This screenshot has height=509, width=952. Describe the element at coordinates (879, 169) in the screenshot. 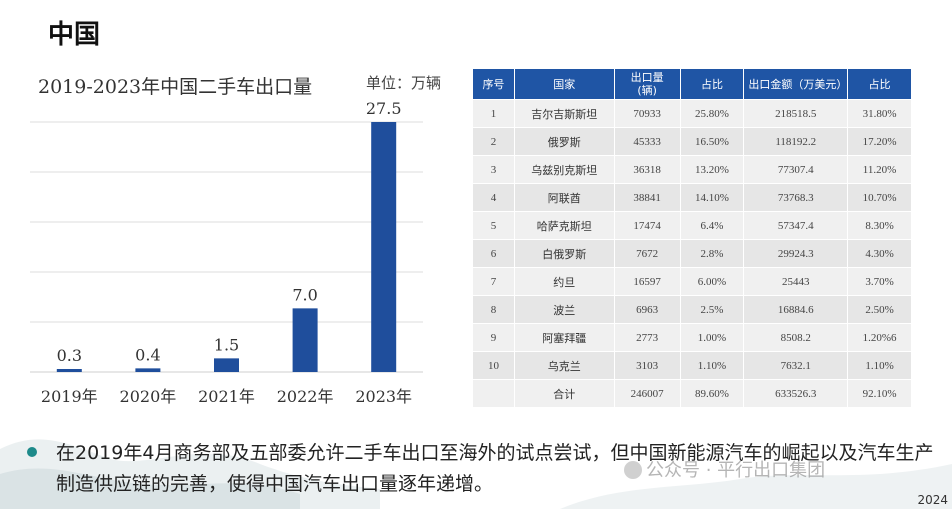

I see `cell-amount-share: 11.20%` at that location.